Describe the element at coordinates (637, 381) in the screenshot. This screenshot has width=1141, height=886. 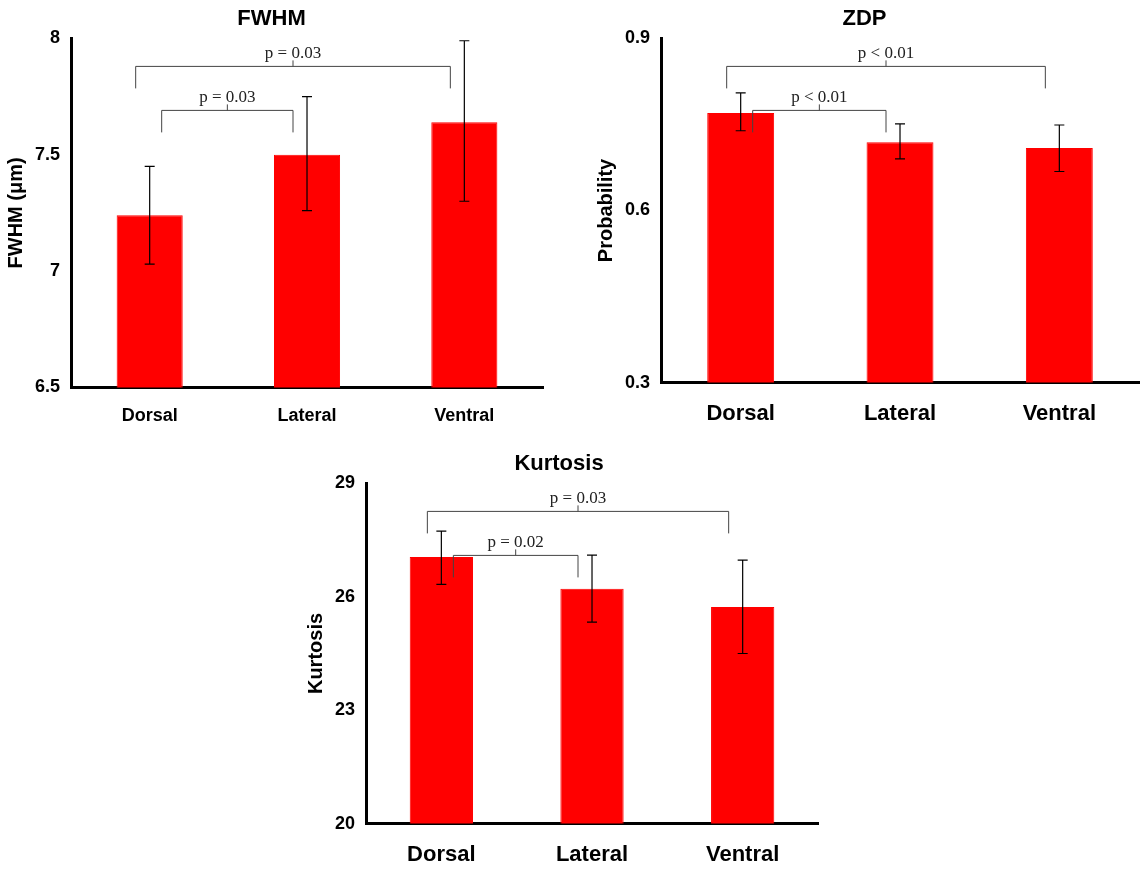
I see `y-tick-label: 0.3` at that location.